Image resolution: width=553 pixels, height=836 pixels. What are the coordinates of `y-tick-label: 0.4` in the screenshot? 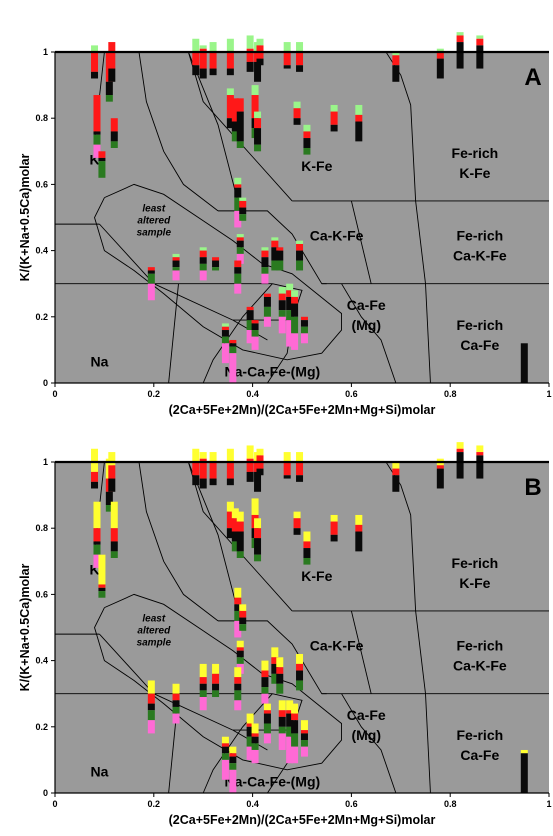 It's located at (41, 251).